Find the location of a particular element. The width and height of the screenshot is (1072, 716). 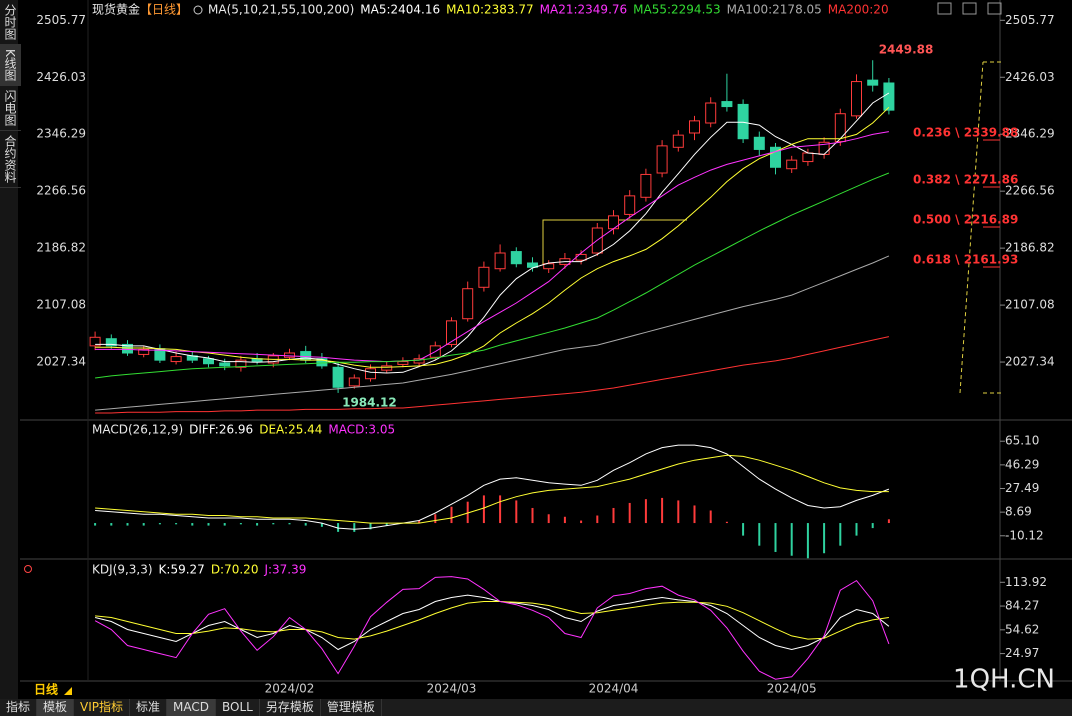

toolbar-tab: 另存模板 is located at coordinates (290, 707).